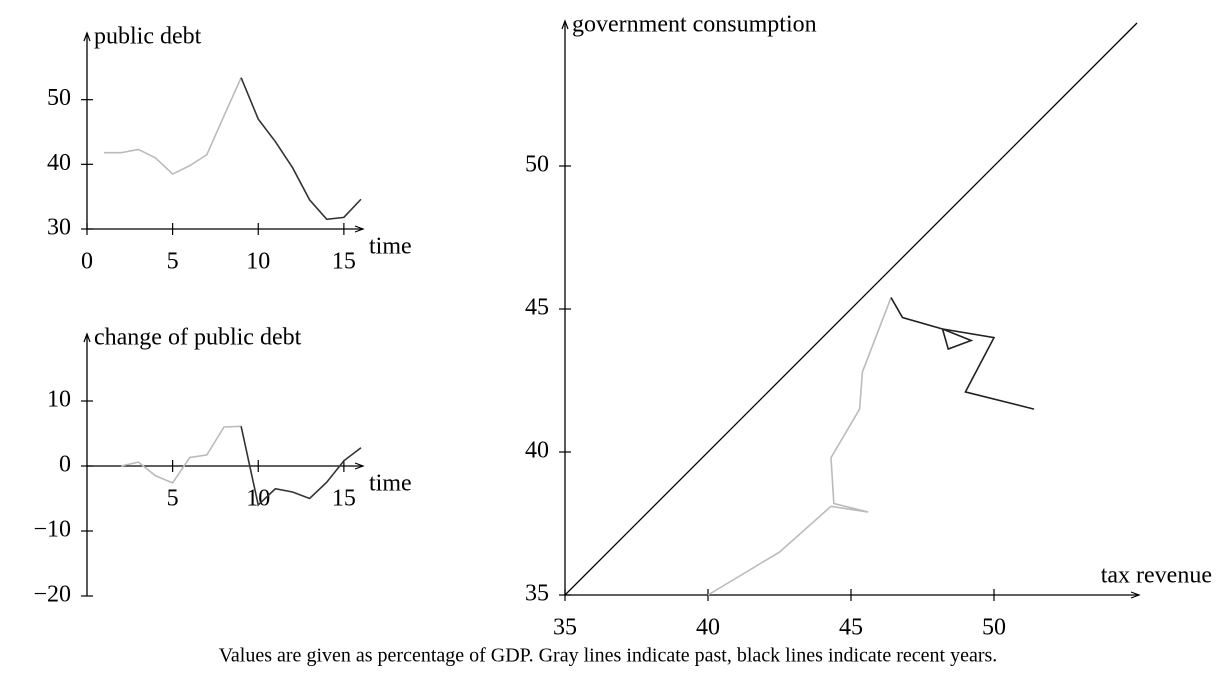 The width and height of the screenshot is (1217, 682). Describe the element at coordinates (565, 628) in the screenshot. I see `x-tick-label: 35` at that location.